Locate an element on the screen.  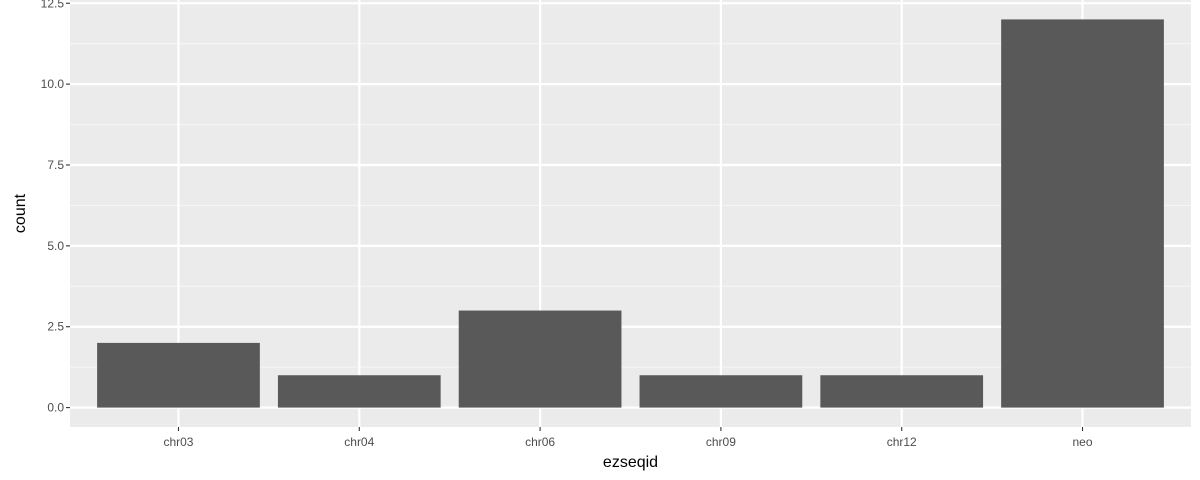
x-tick-label: chr03 is located at coordinates (178, 442).